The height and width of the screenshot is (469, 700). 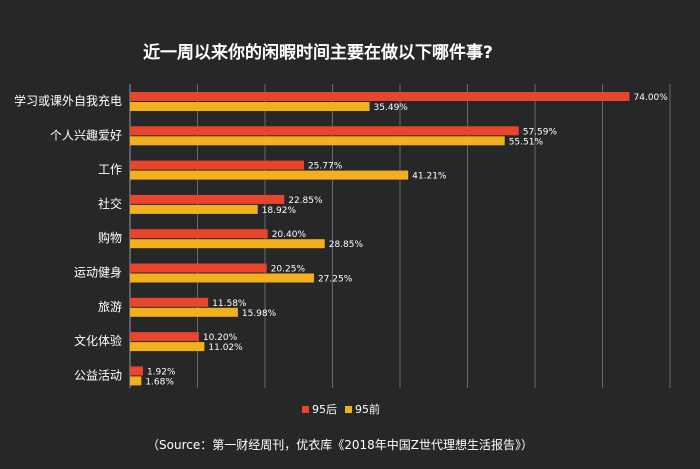 I want to click on data-label: 10.20%, so click(x=220, y=338).